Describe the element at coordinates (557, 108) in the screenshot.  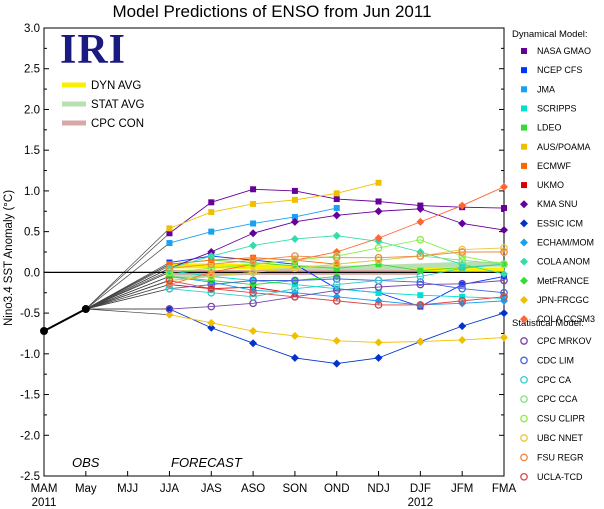
I see `legend-label: SCRIPPS` at that location.